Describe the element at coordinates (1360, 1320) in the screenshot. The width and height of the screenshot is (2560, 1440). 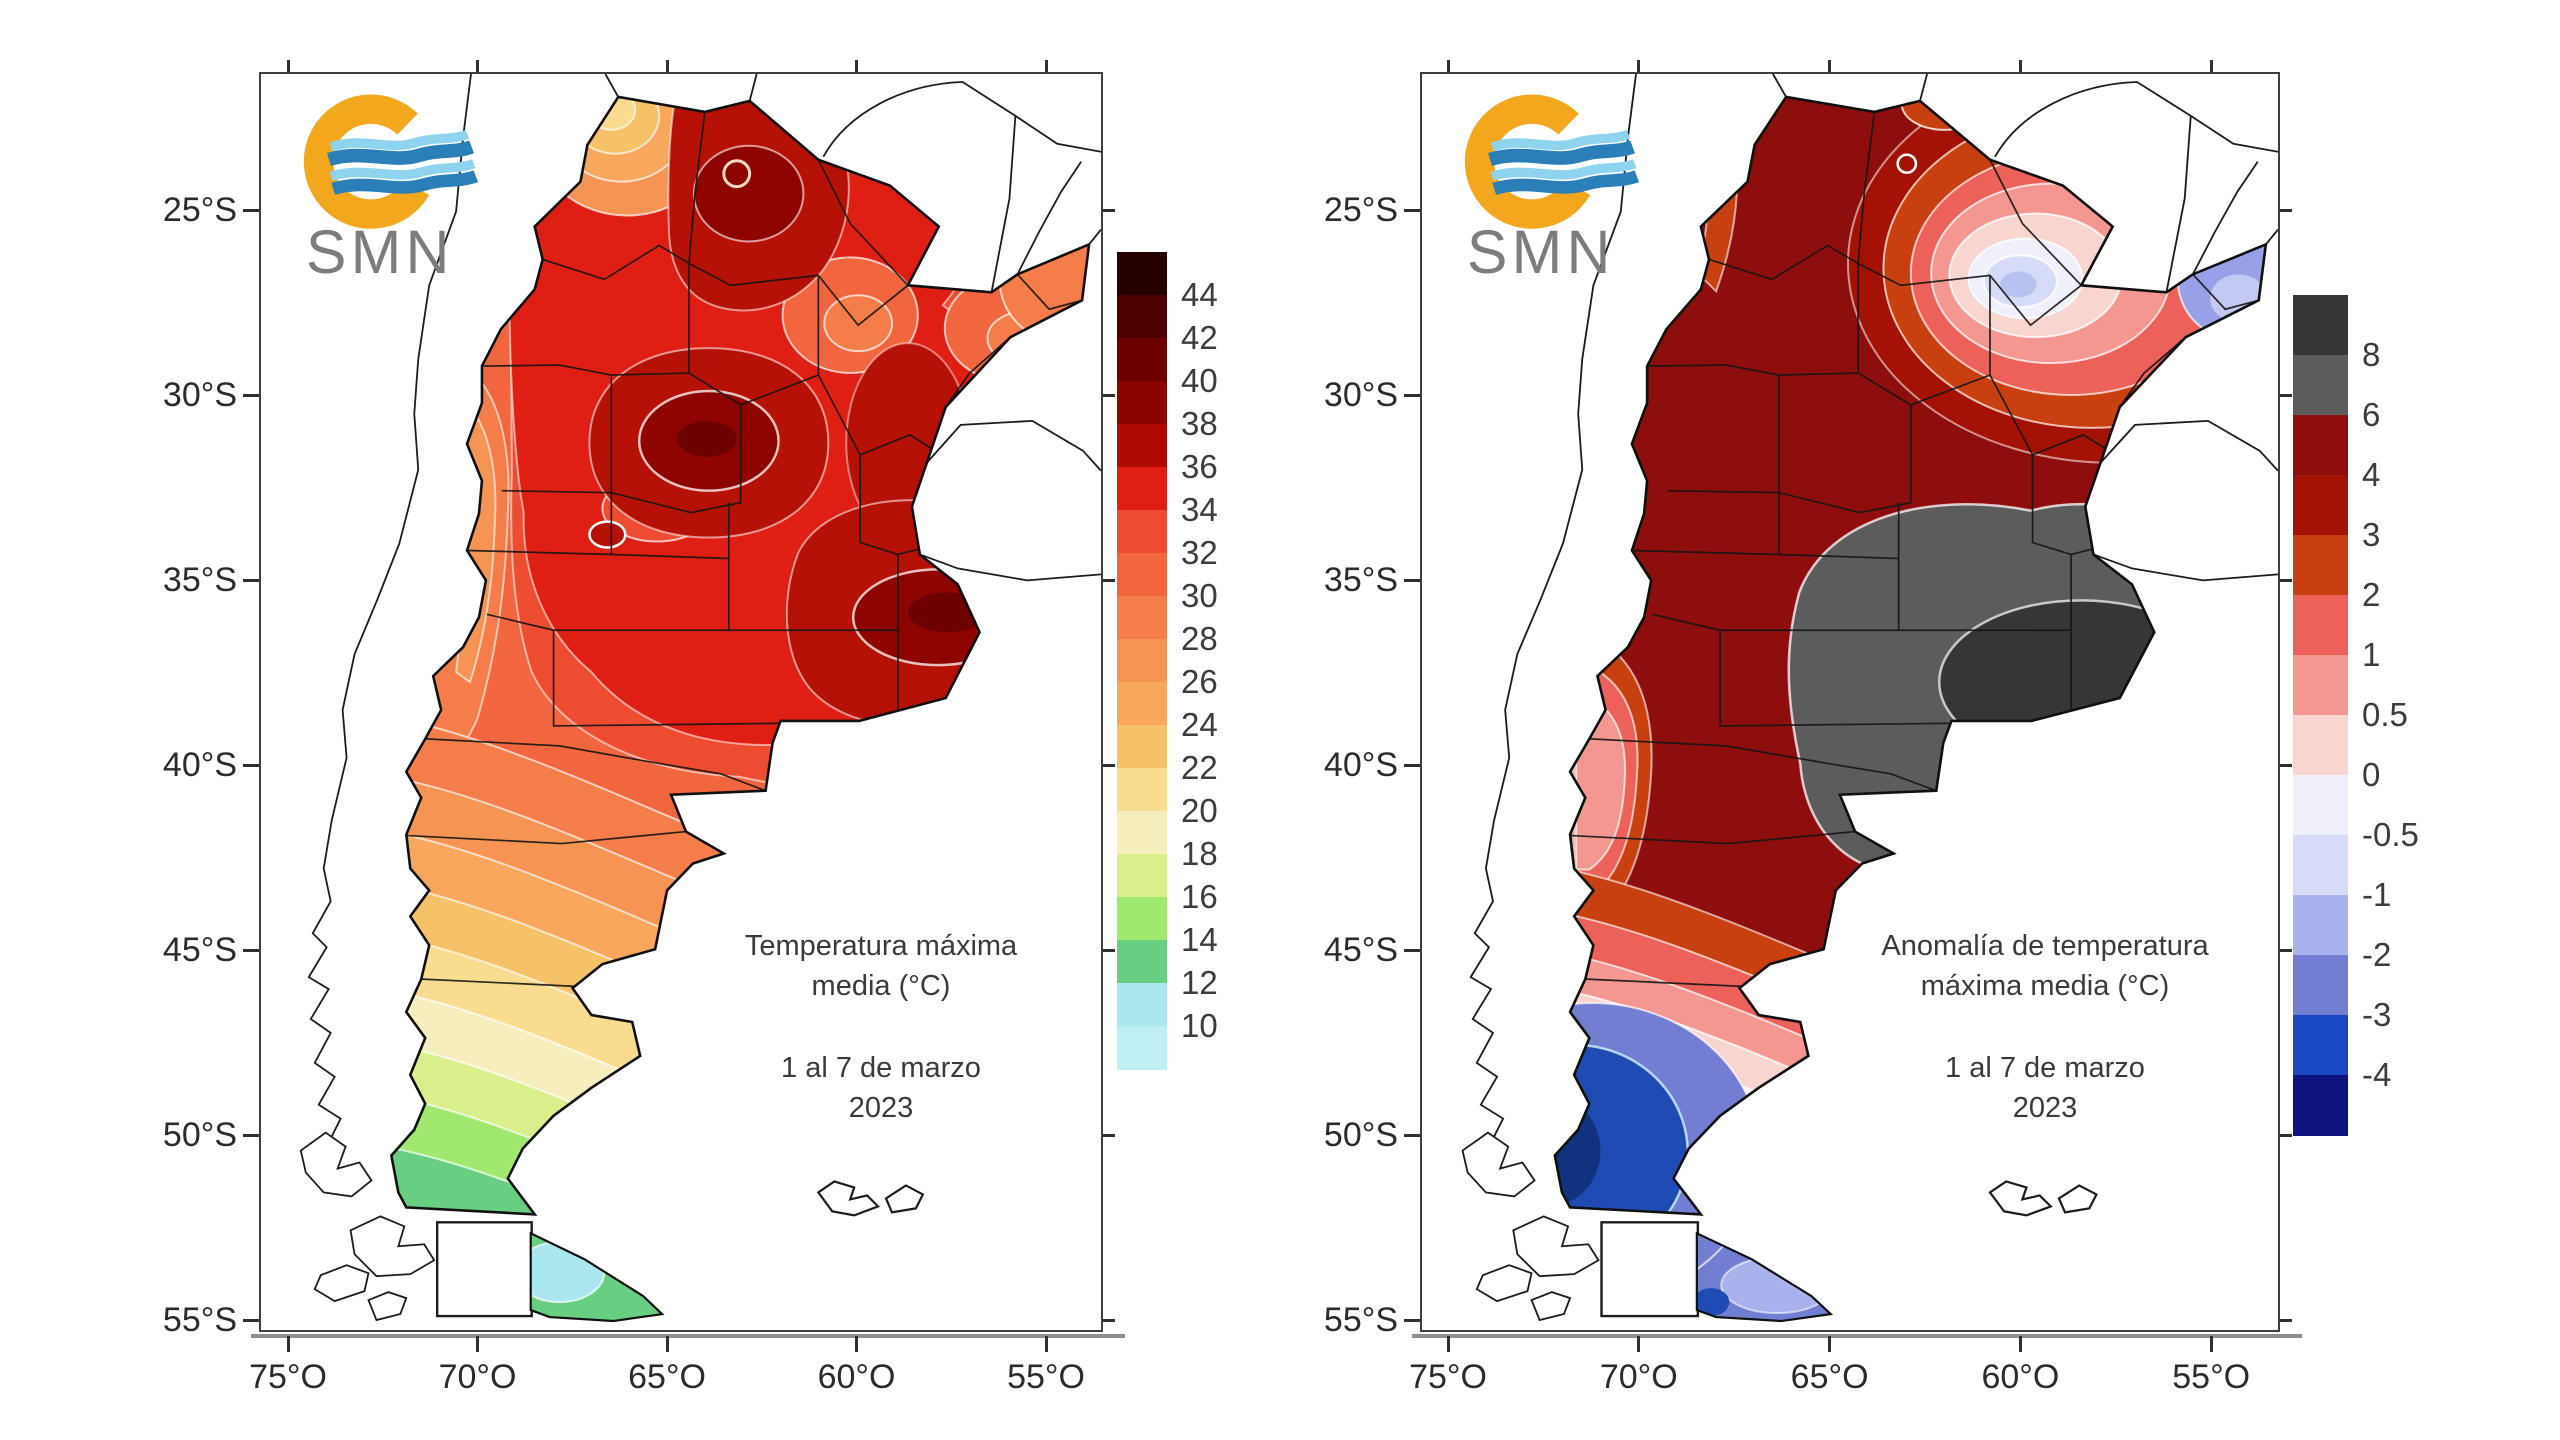
I see `lat-tick-label: 55°S` at that location.